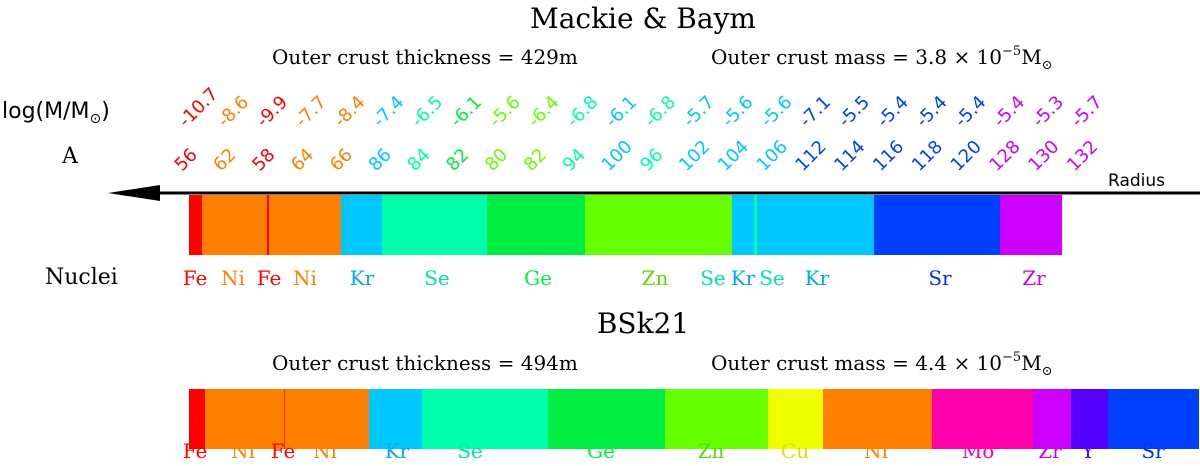  I want to click on bsk21-segment-zn, so click(716, 419).